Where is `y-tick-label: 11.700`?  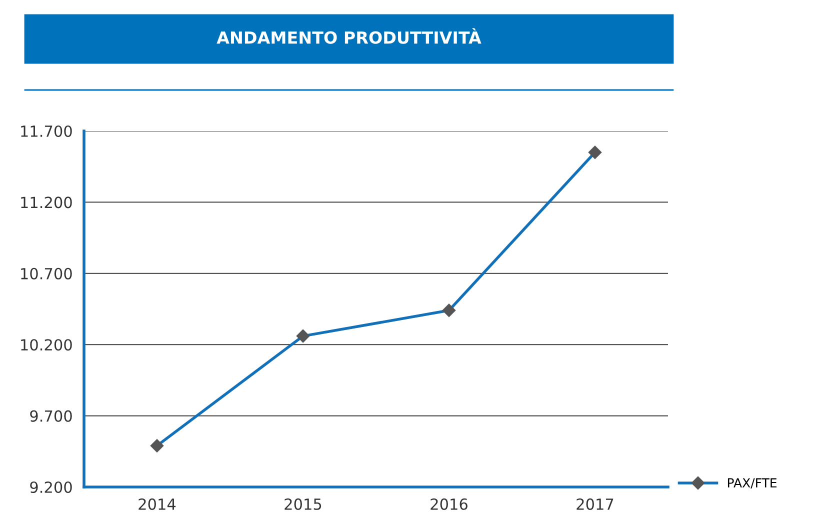
y-tick-label: 11.700 is located at coordinates (46, 131).